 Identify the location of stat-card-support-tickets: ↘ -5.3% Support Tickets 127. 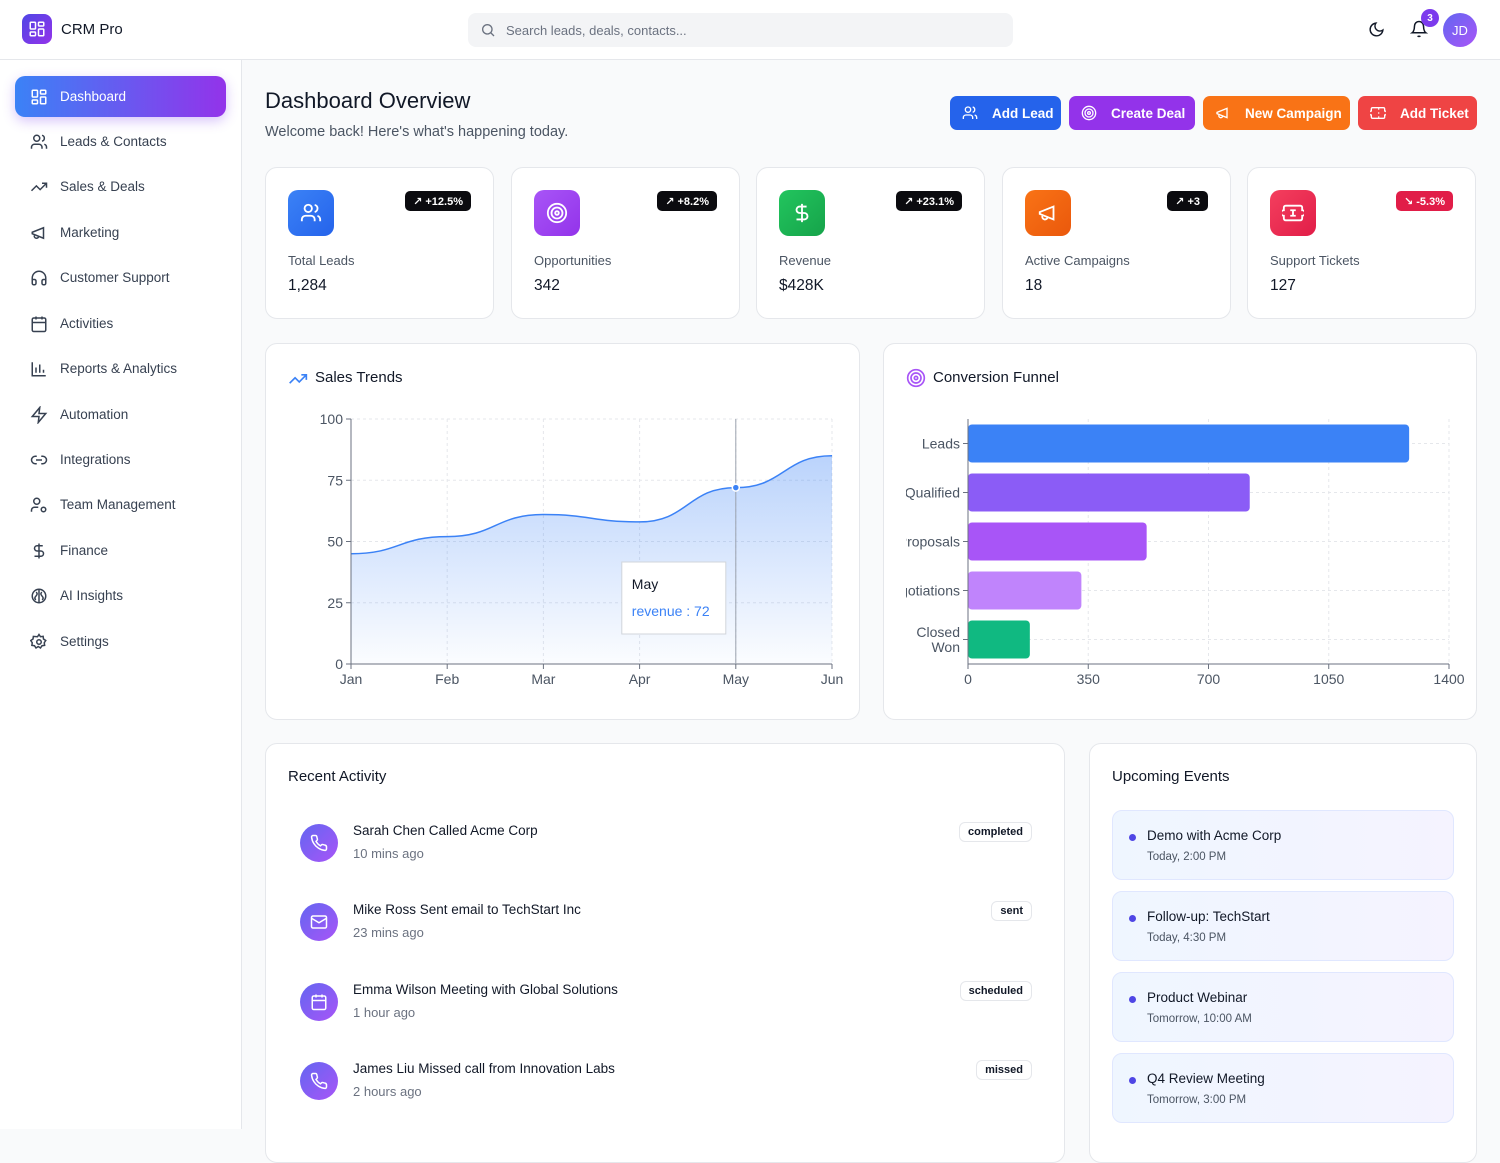
(1361, 243).